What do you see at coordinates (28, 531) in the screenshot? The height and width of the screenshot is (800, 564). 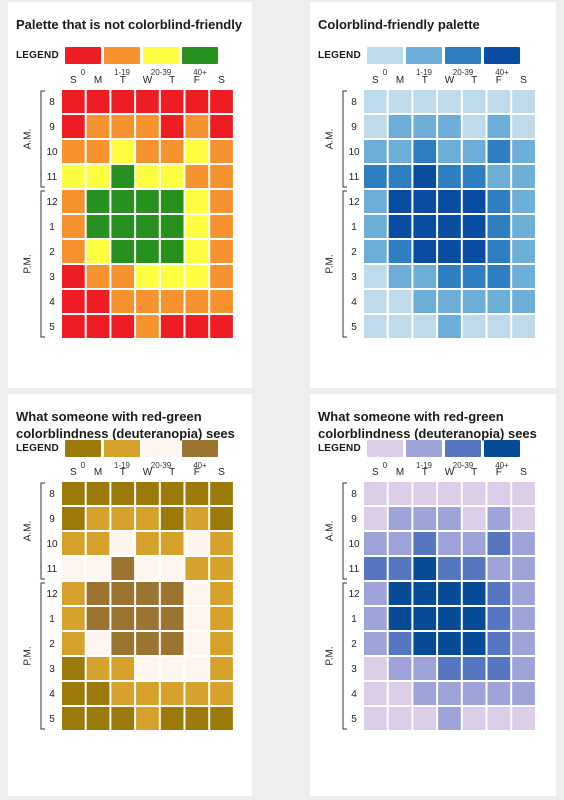 I see `group-label: A.M.` at bounding box center [28, 531].